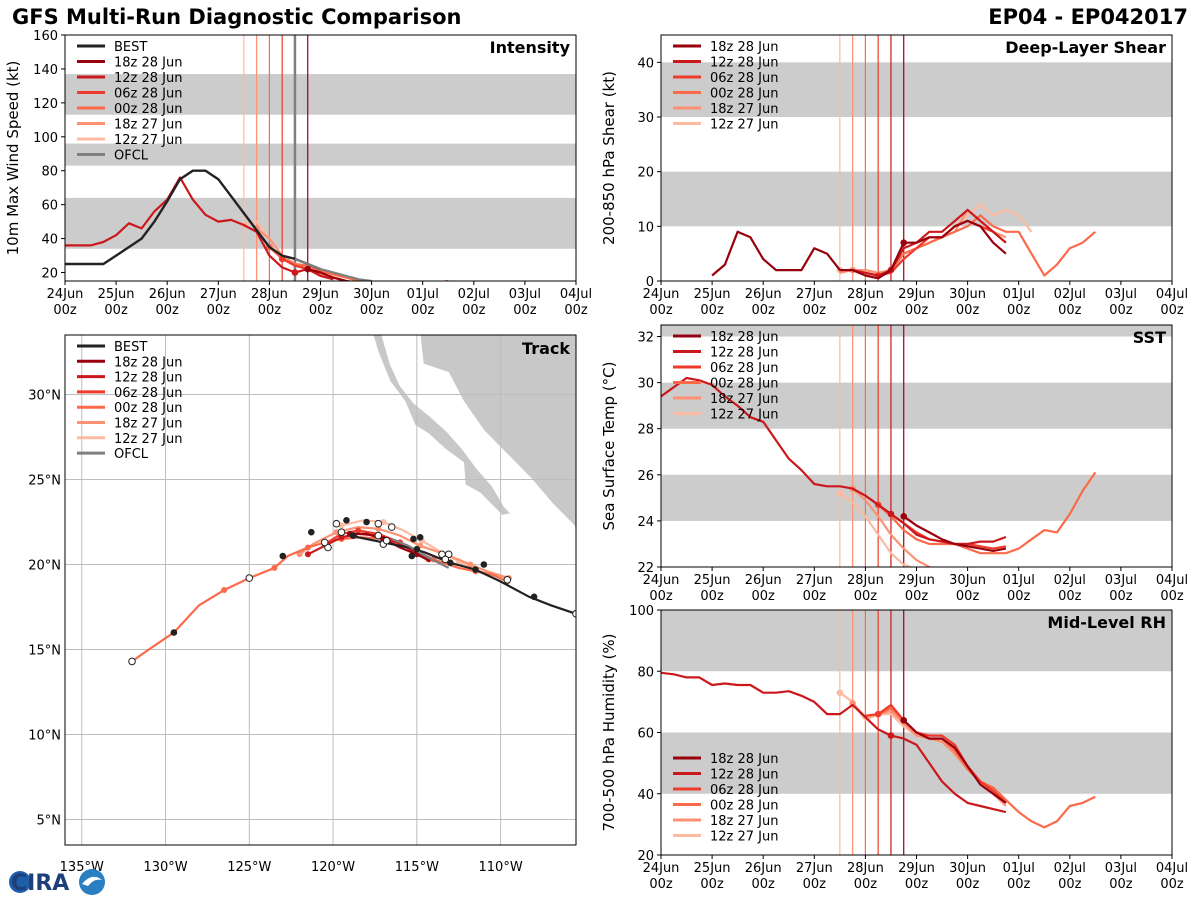 This screenshot has width=1200, height=900. I want to click on track-legend-label: OFCL, so click(131, 454).